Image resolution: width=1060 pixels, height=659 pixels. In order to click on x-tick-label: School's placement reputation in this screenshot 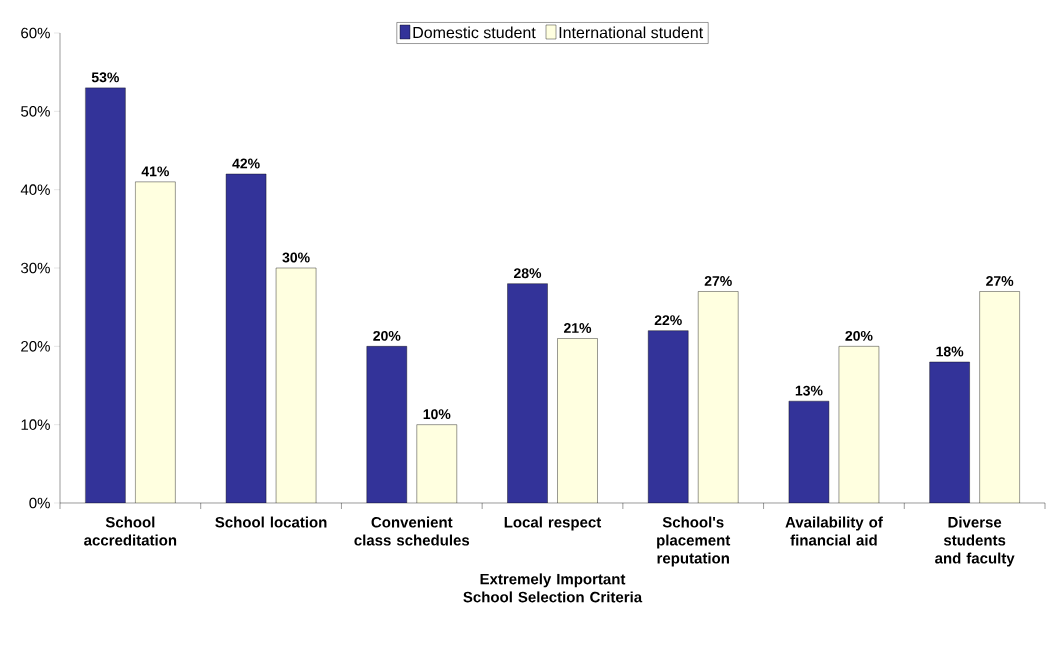, I will do `click(694, 541)`.